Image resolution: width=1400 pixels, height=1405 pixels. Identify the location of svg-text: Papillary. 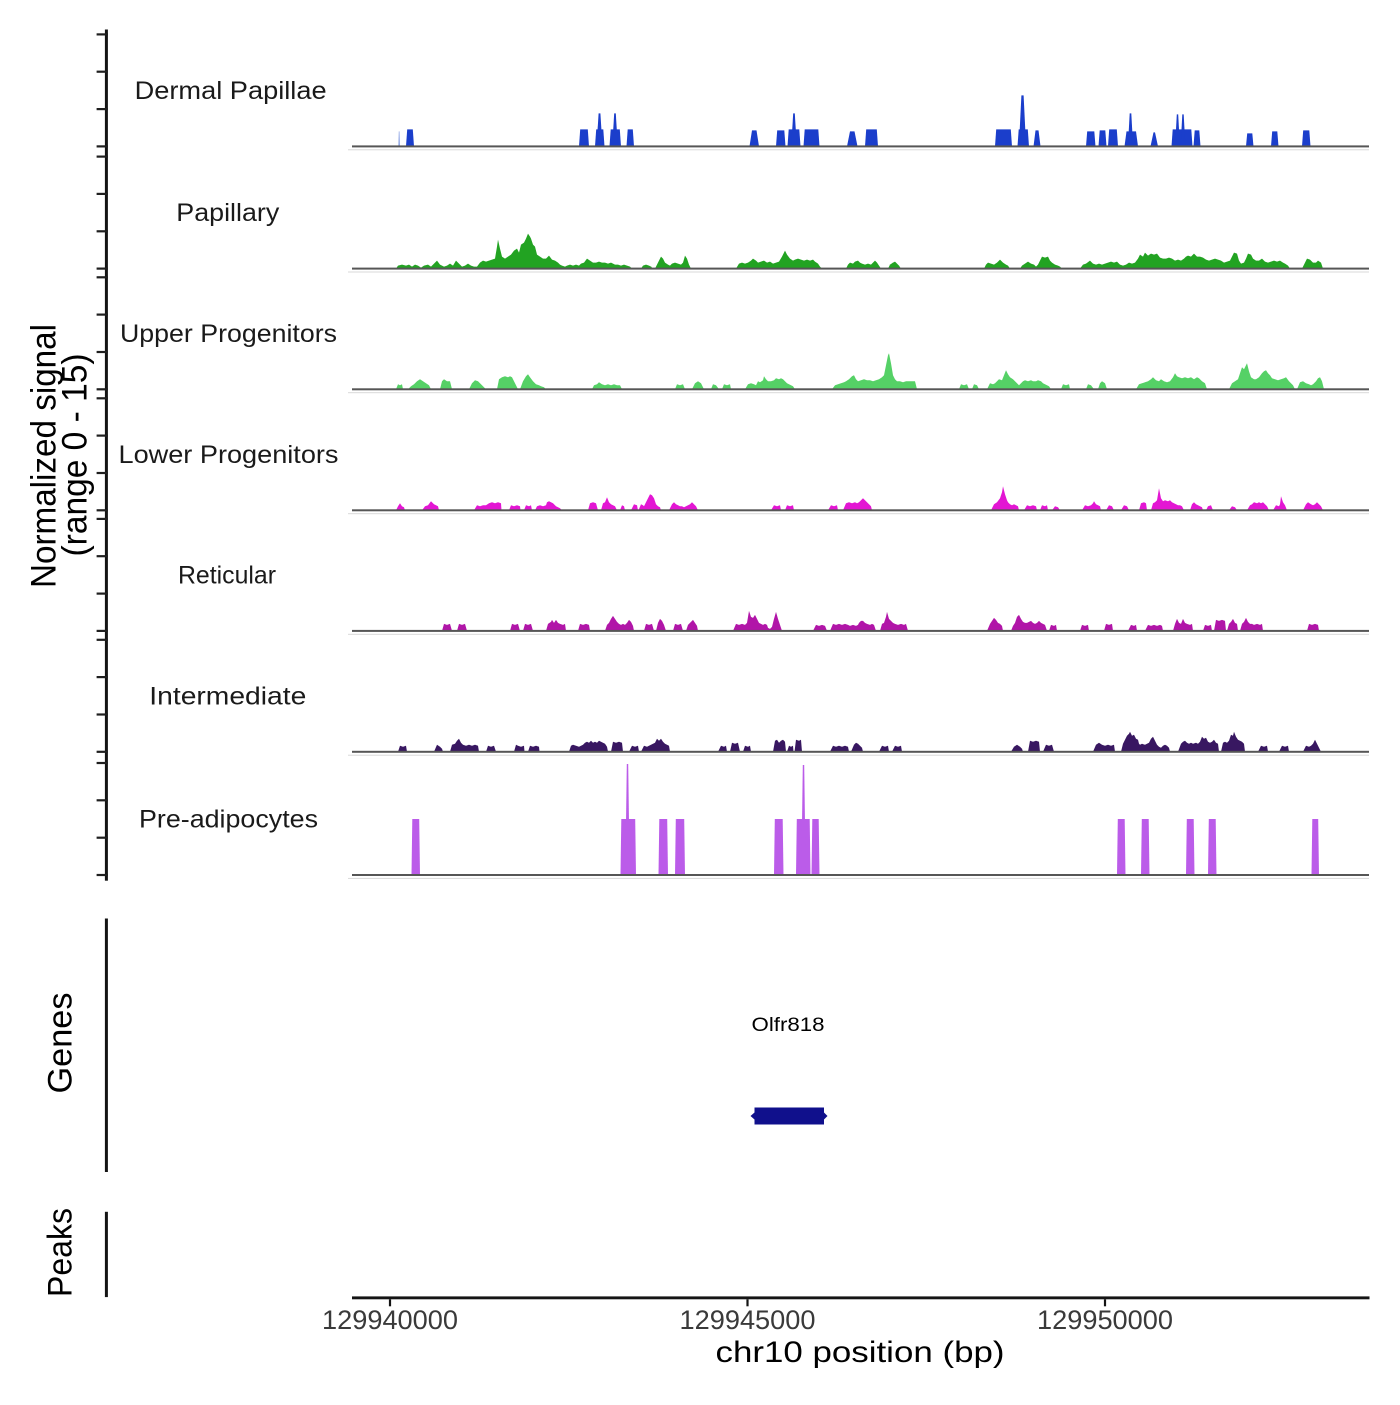
(228, 213).